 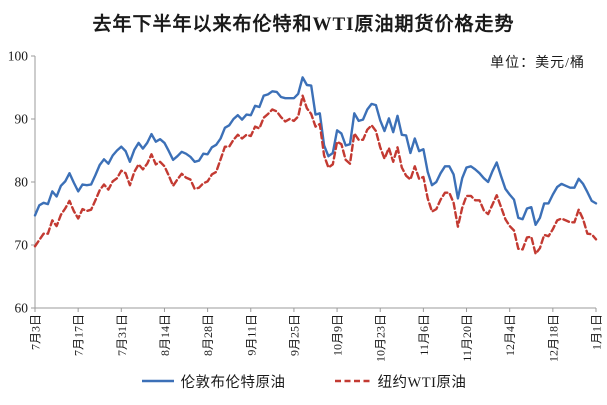 What do you see at coordinates (233, 382) in the screenshot?
I see `legend-label-brent: 伦敦布伦特原油` at bounding box center [233, 382].